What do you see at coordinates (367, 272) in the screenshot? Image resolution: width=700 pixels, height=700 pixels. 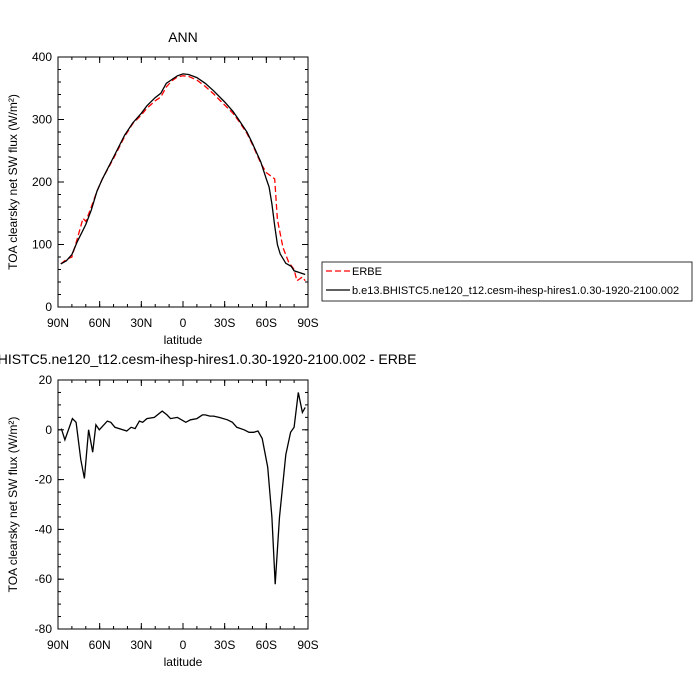 I see `legend-label: ERBE` at bounding box center [367, 272].